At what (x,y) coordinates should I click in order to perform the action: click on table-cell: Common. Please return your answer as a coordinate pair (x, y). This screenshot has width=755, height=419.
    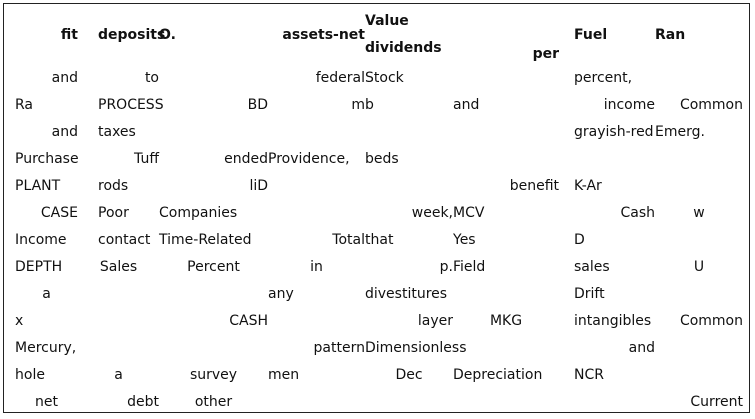
    Looking at the image, I should click on (711, 320).